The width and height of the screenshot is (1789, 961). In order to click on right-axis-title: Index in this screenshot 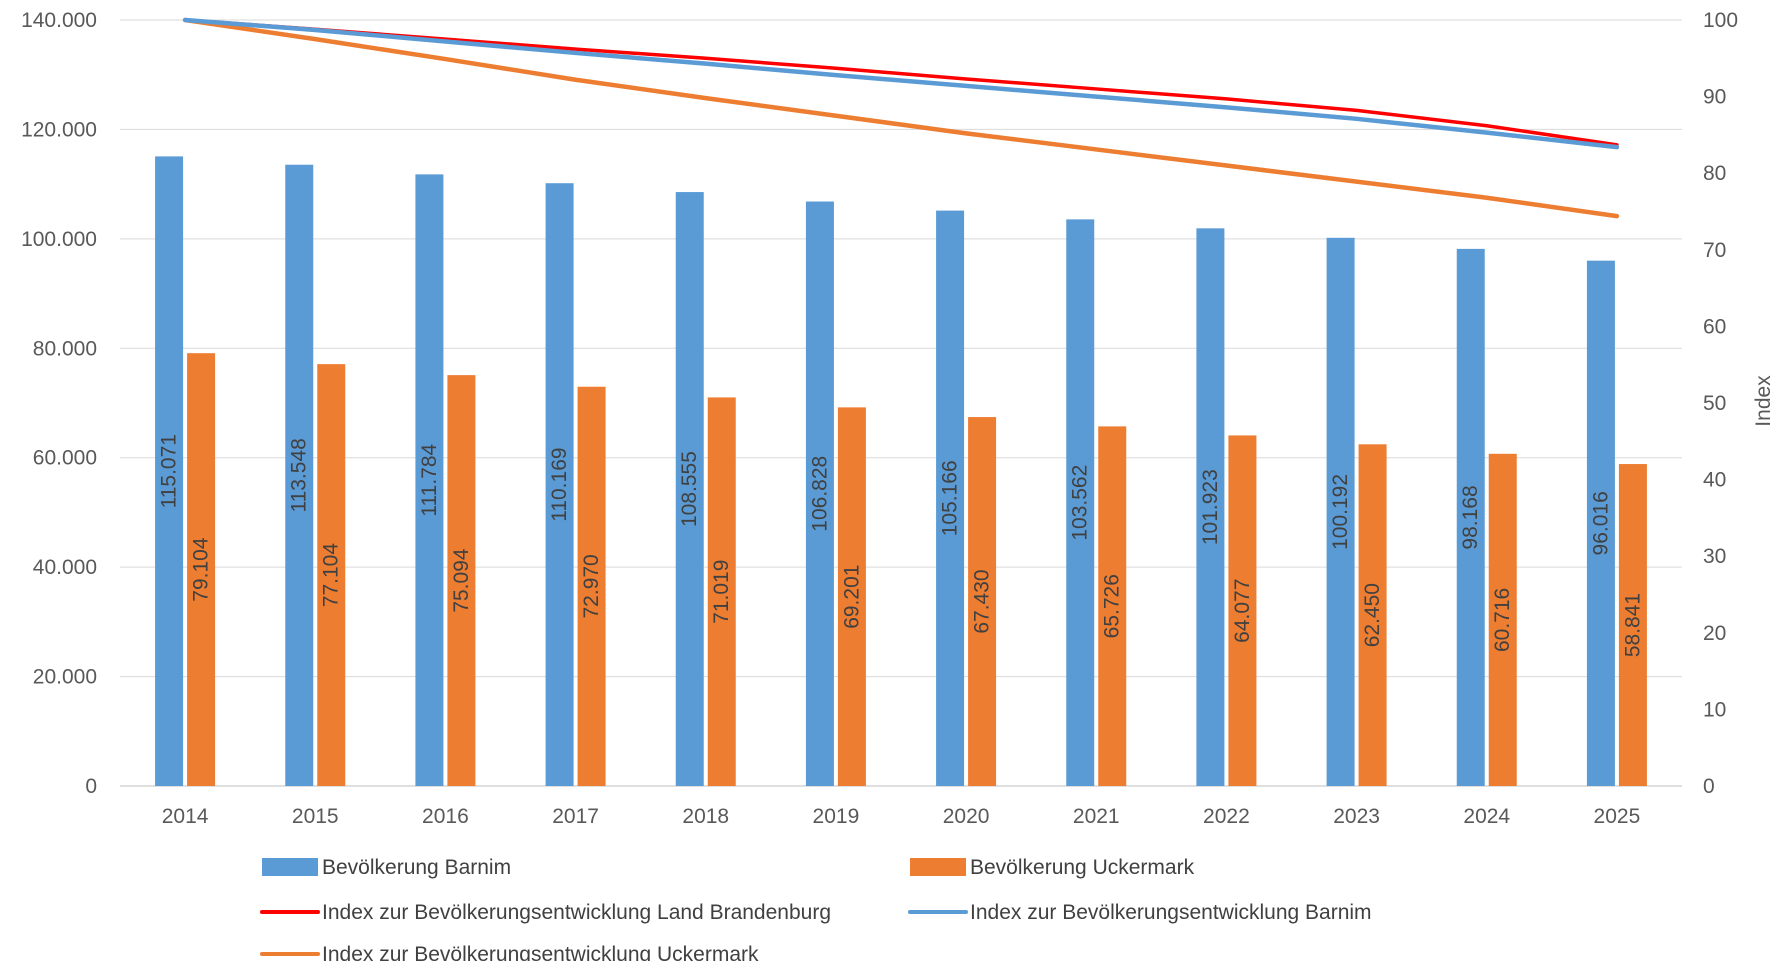, I will do `click(1763, 401)`.